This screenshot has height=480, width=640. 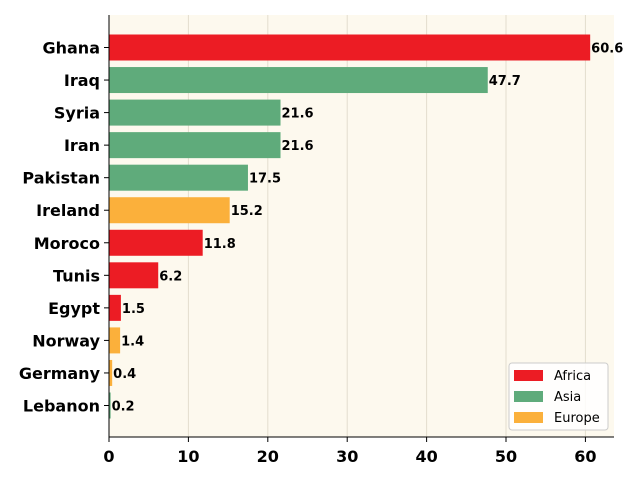 I want to click on value-label: 60.6, so click(x=607, y=49).